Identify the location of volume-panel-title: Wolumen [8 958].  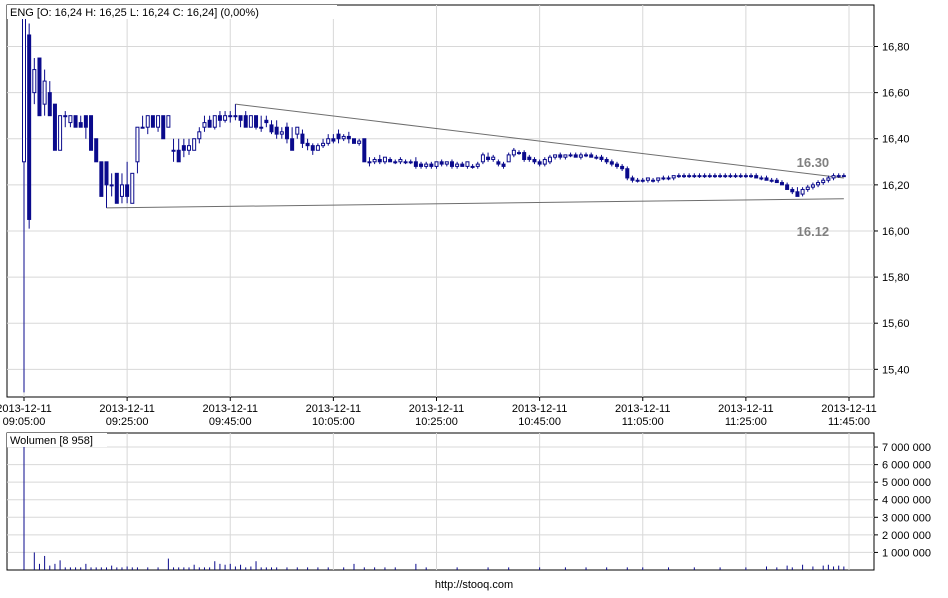
(51, 441).